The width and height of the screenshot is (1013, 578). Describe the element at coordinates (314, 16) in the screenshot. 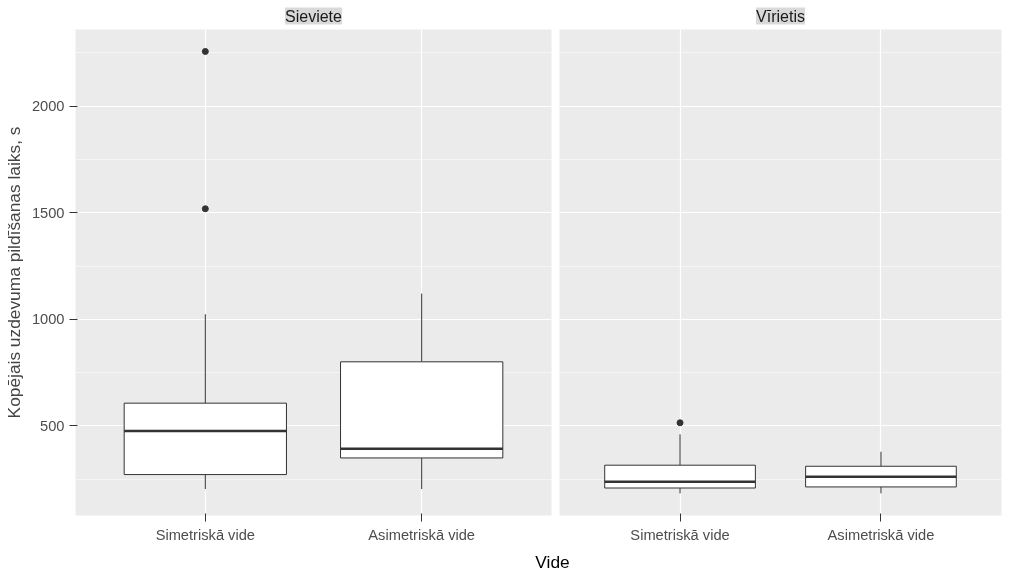

I see `chart-title: Sieviete` at that location.